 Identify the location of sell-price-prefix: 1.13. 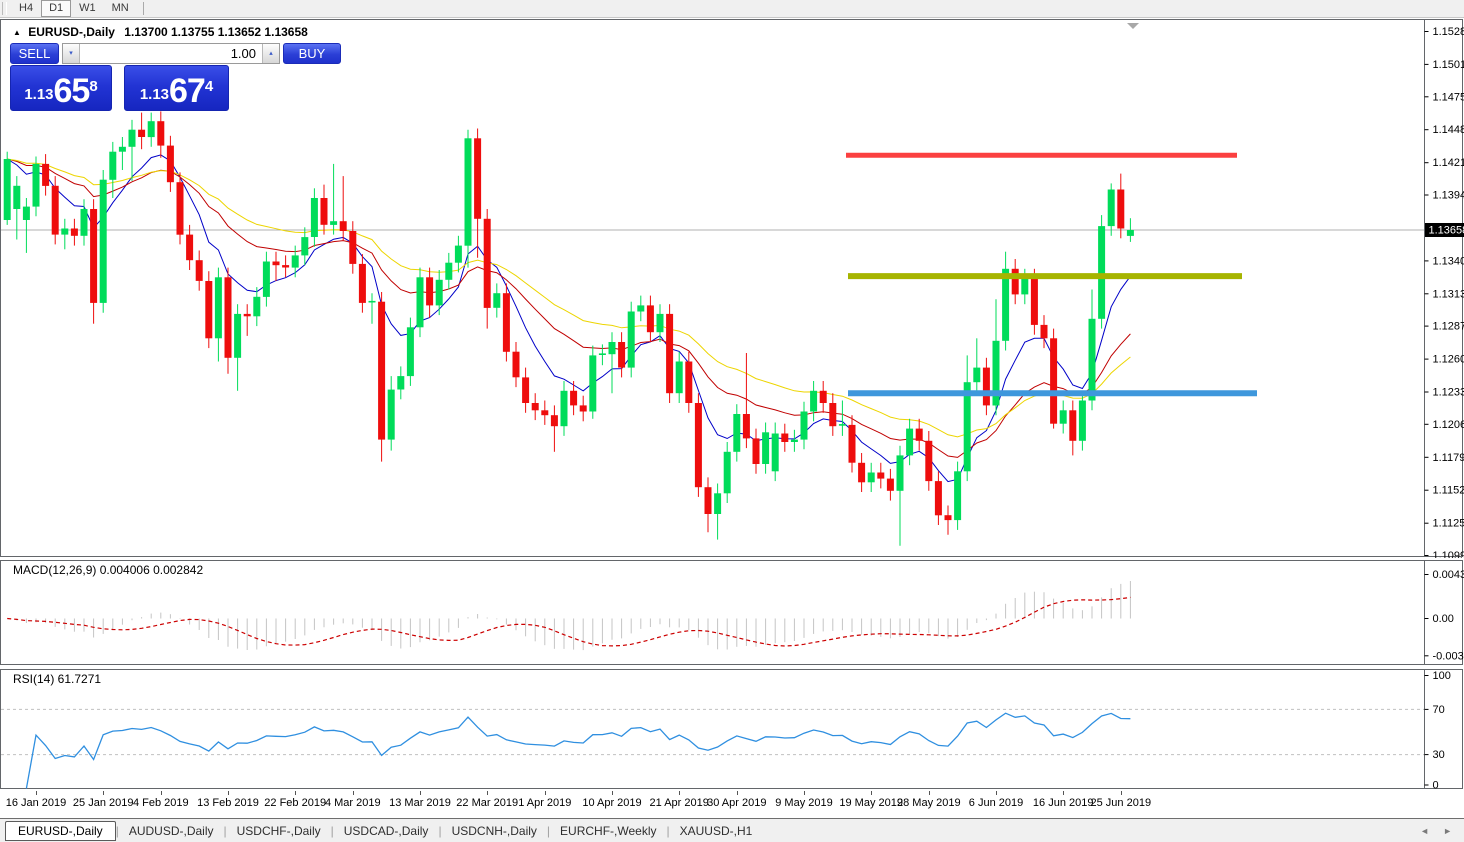
(38, 95).